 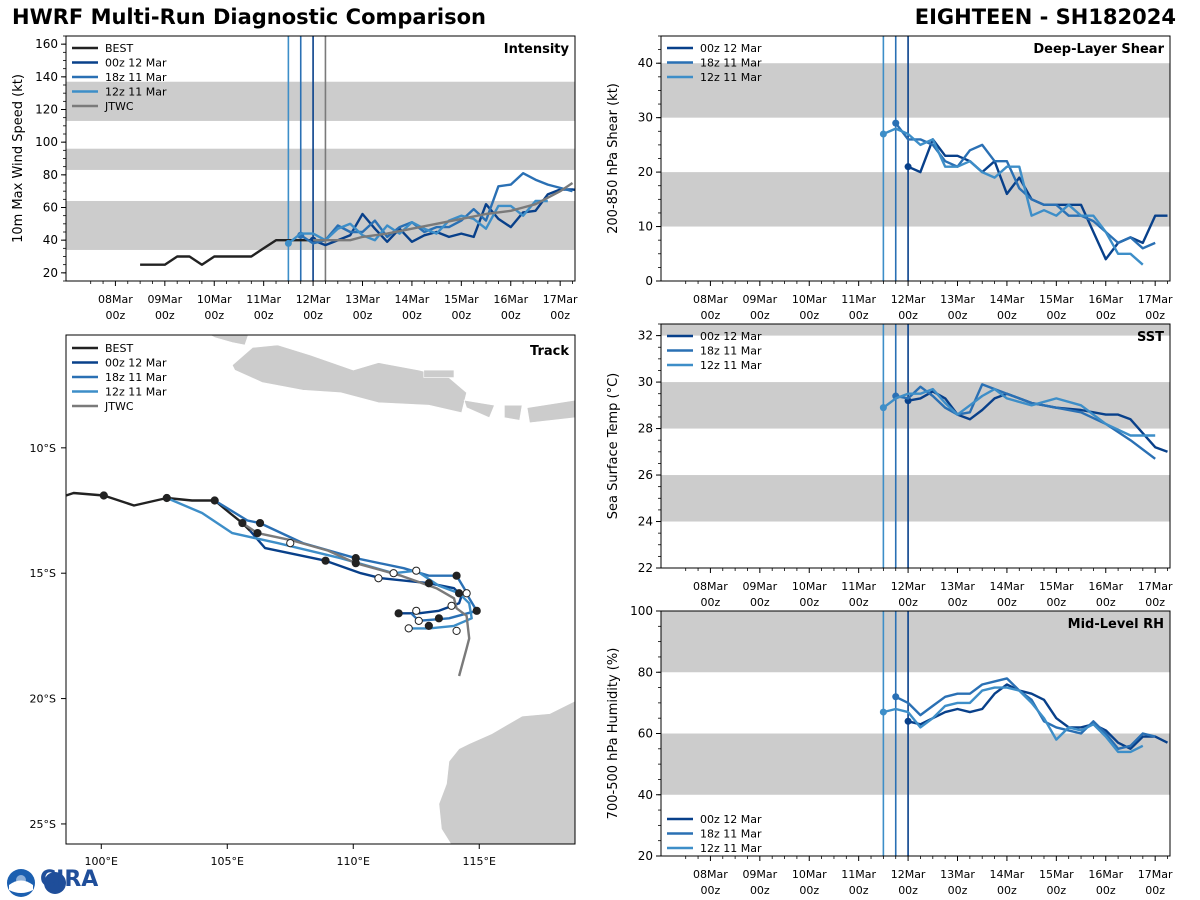 I want to click on intensity-legend-label: 00z 12 Mar, so click(x=136, y=63).